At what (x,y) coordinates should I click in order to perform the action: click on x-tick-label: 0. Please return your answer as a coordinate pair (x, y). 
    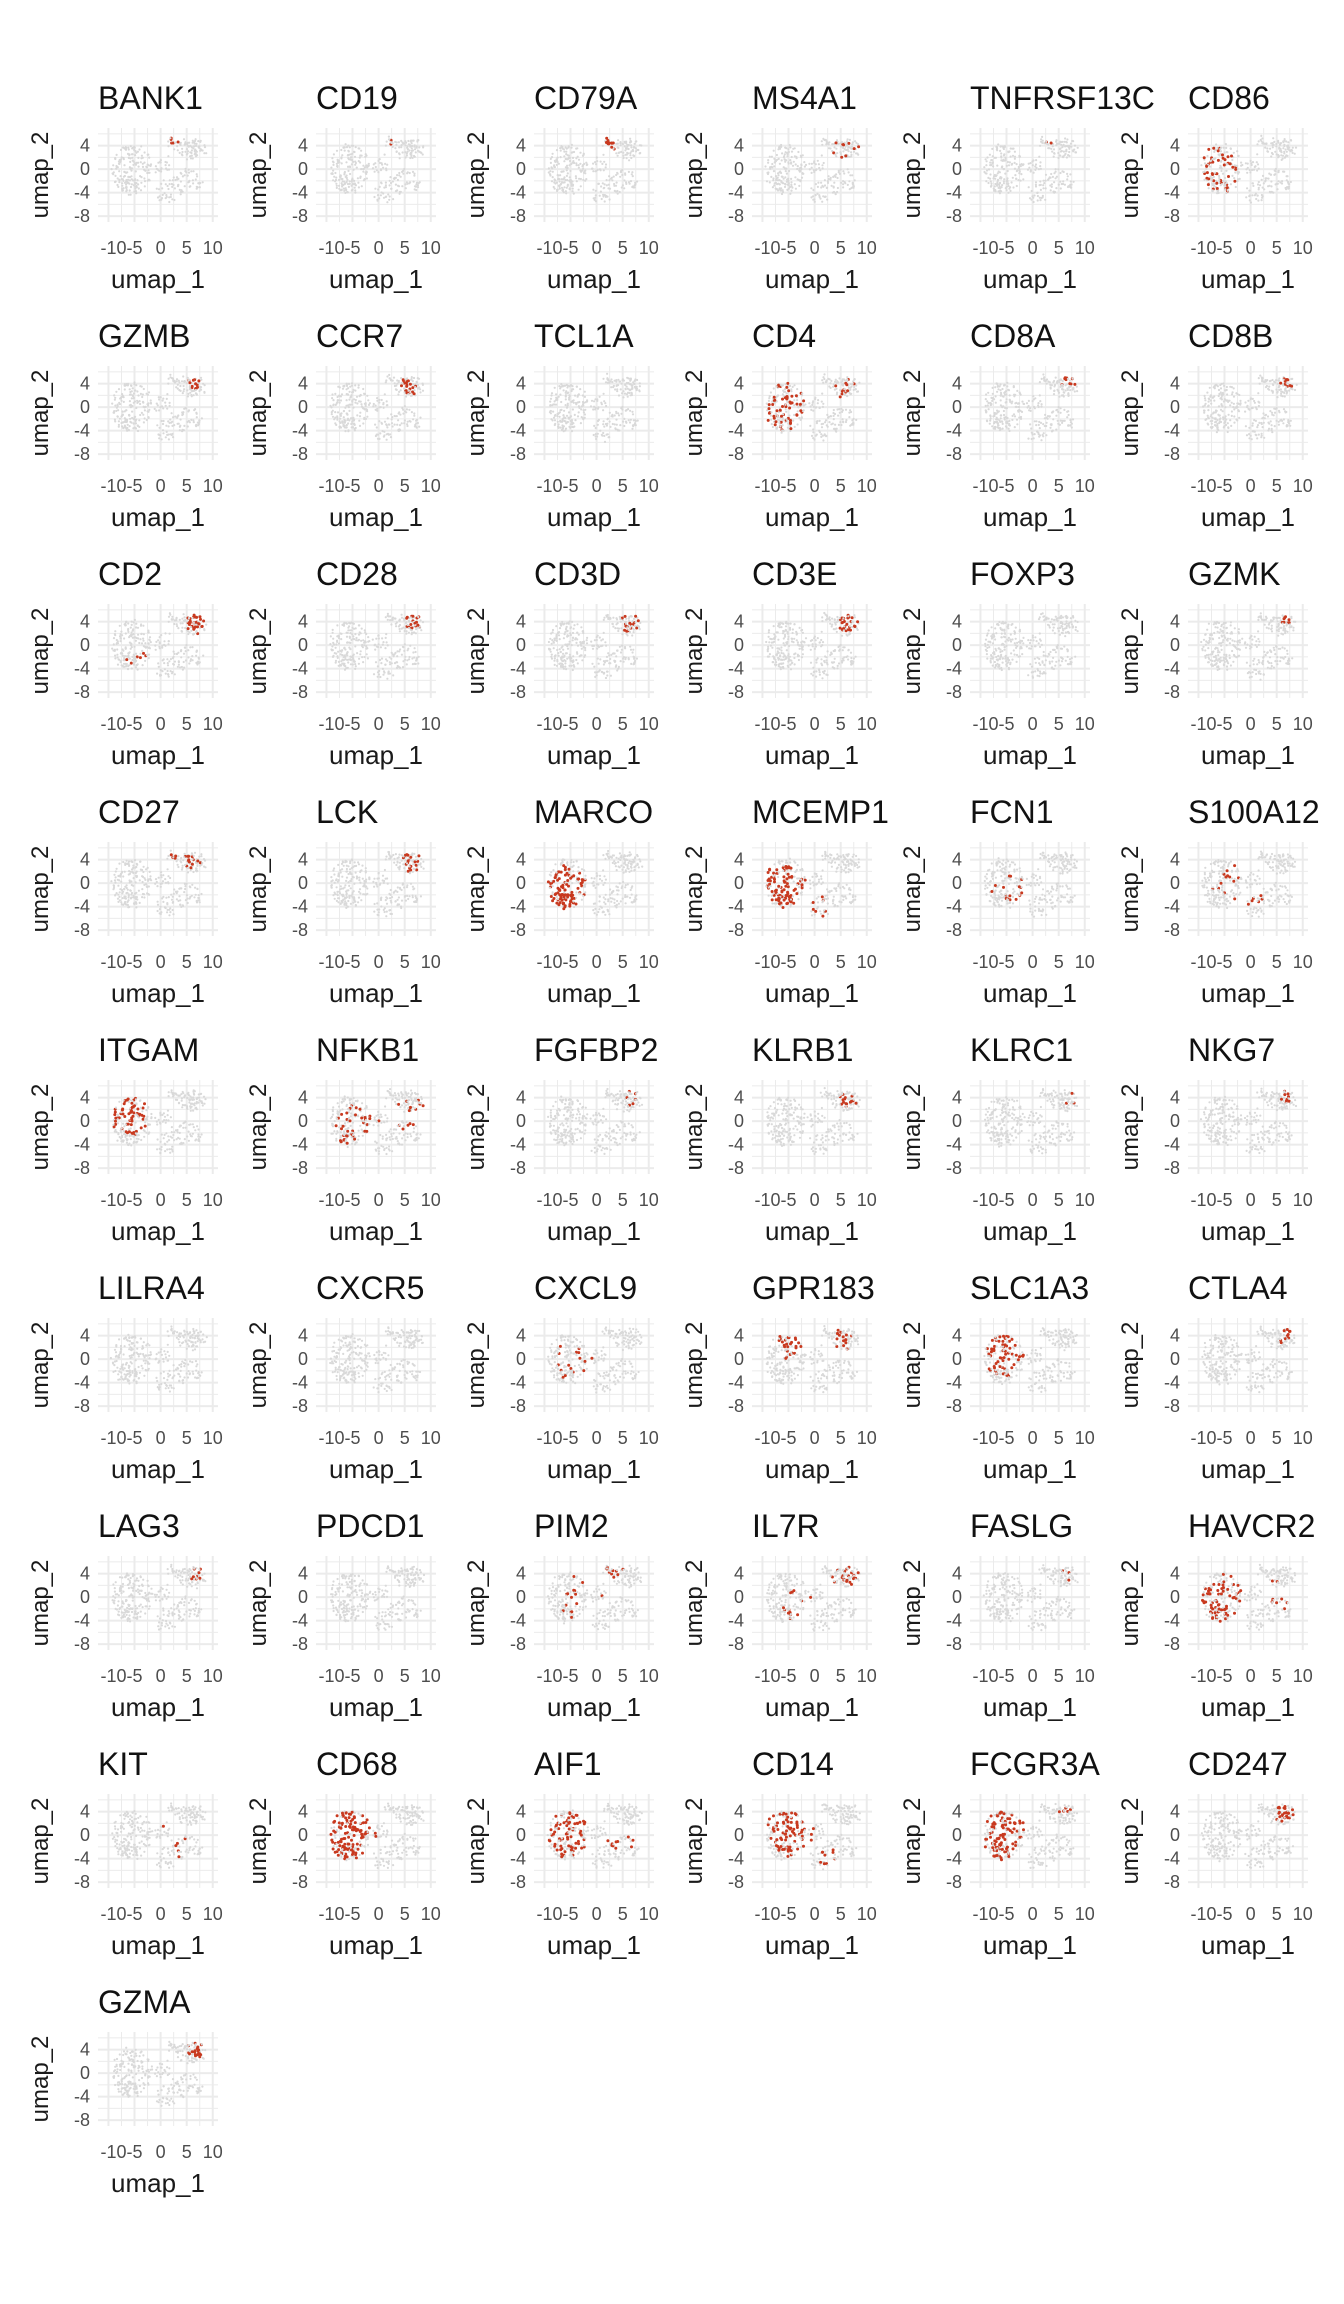
    Looking at the image, I should click on (161, 248).